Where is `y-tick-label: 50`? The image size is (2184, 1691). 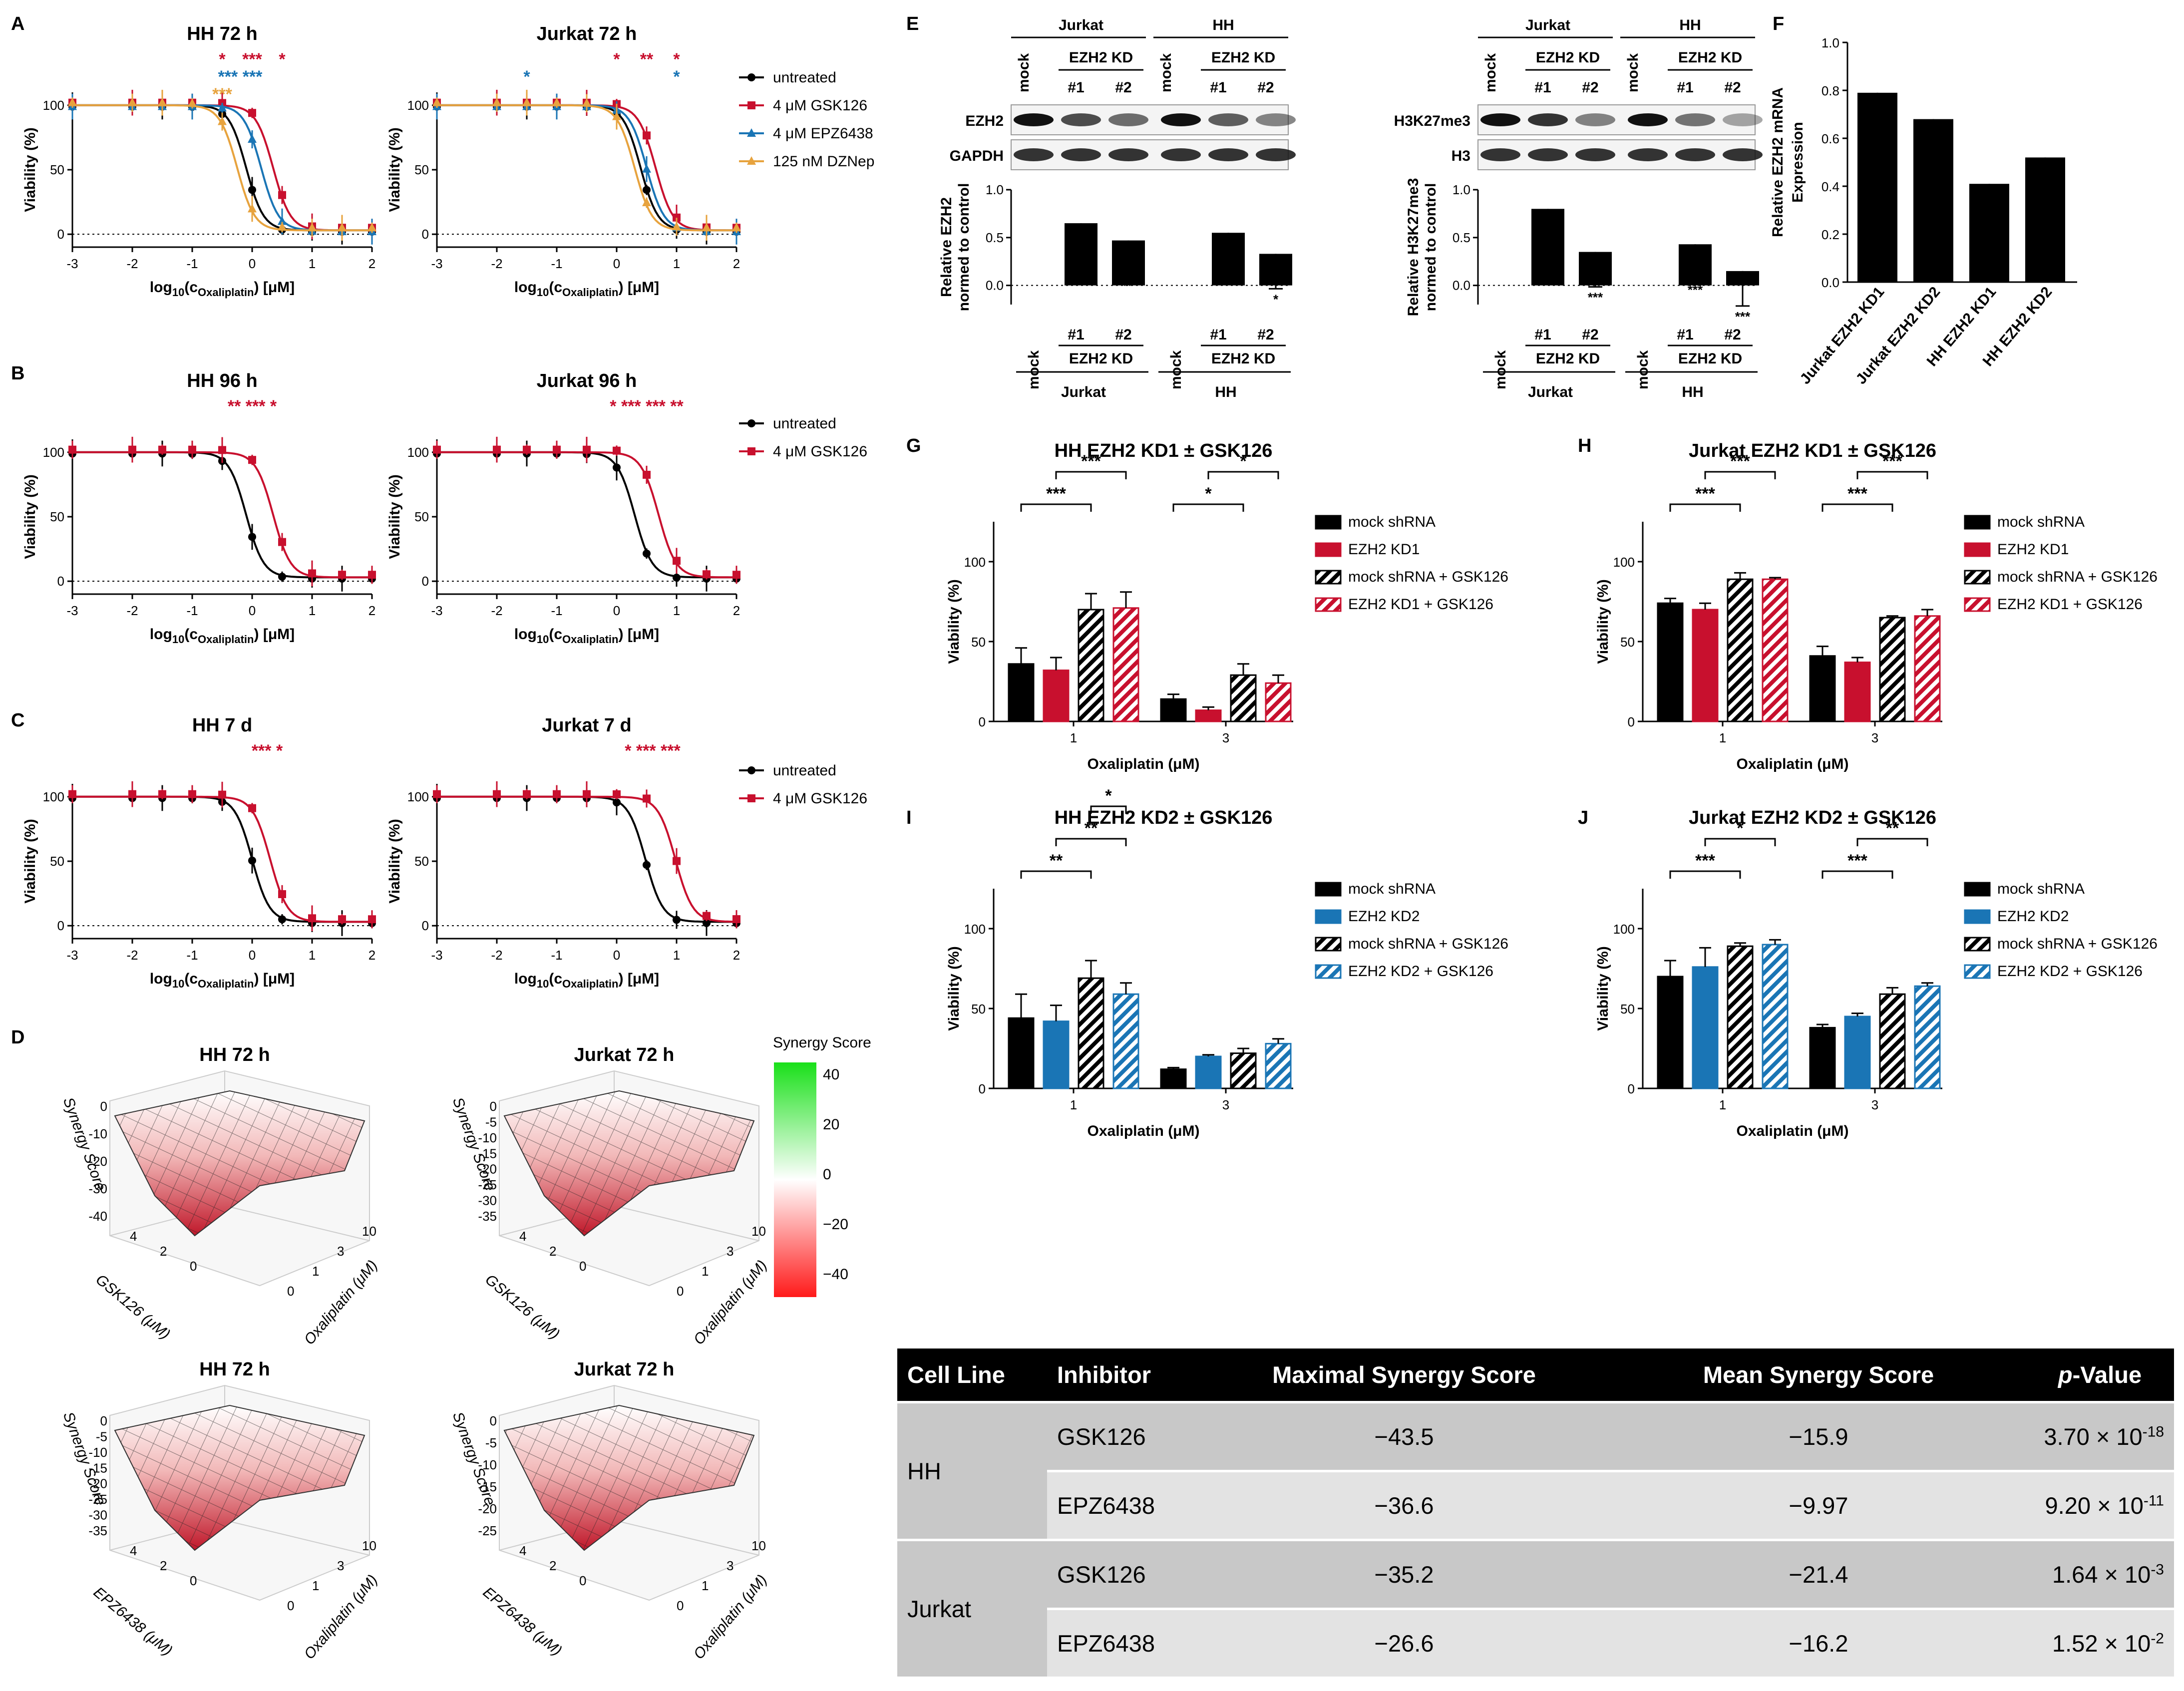 y-tick-label: 50 is located at coordinates (1627, 1009).